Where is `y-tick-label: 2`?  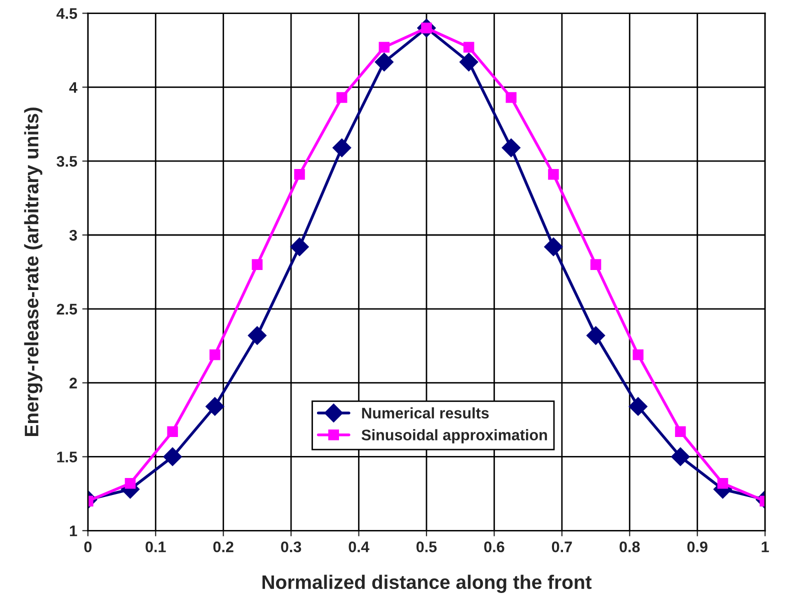 y-tick-label: 2 is located at coordinates (73, 383).